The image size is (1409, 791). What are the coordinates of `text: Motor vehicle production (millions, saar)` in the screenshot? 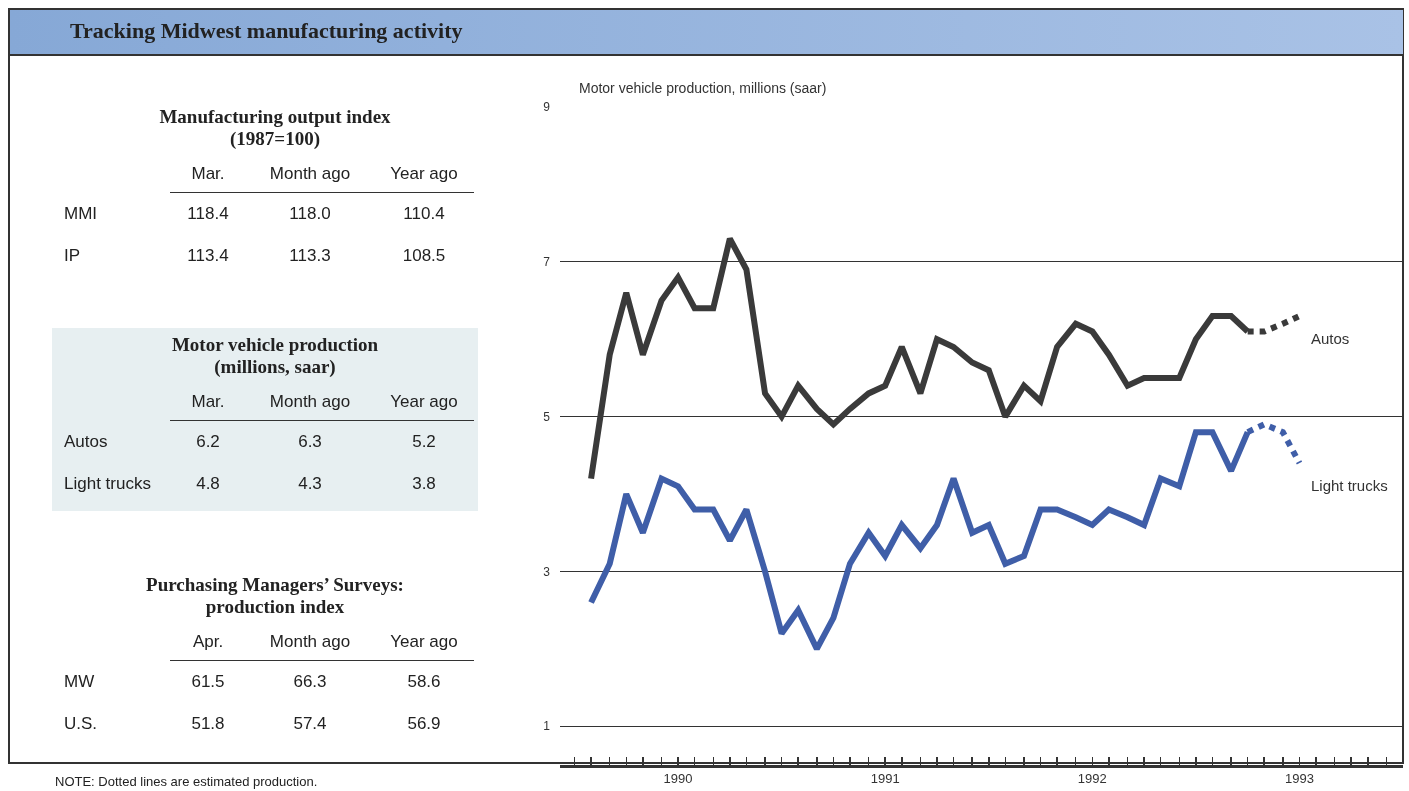 It's located at (275, 356).